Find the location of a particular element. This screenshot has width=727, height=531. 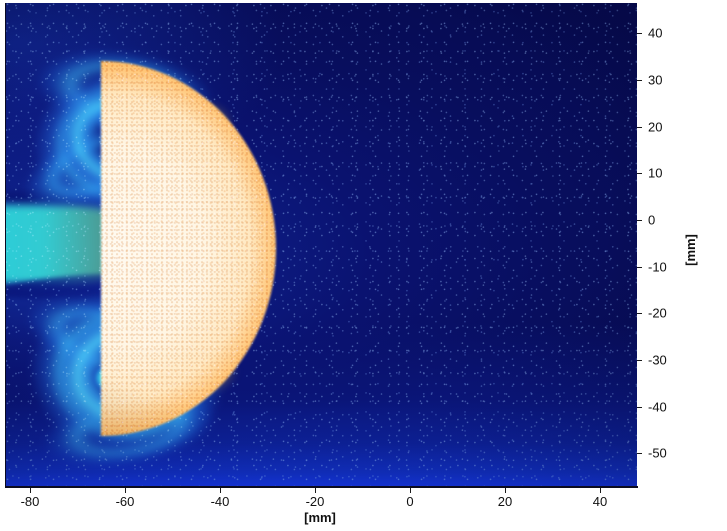

y-tick-label-4: 0 is located at coordinates (652, 220).